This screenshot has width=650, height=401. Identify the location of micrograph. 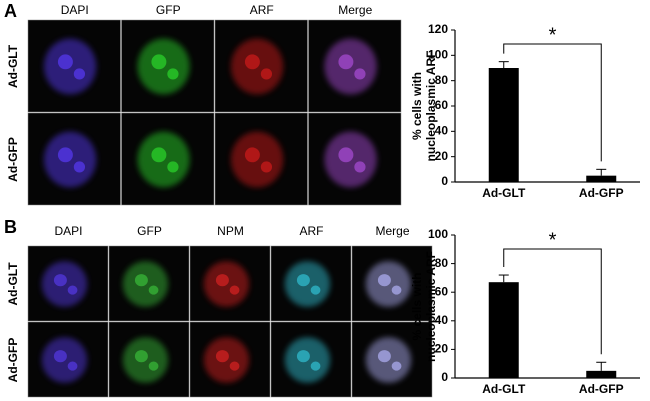
(149, 359).